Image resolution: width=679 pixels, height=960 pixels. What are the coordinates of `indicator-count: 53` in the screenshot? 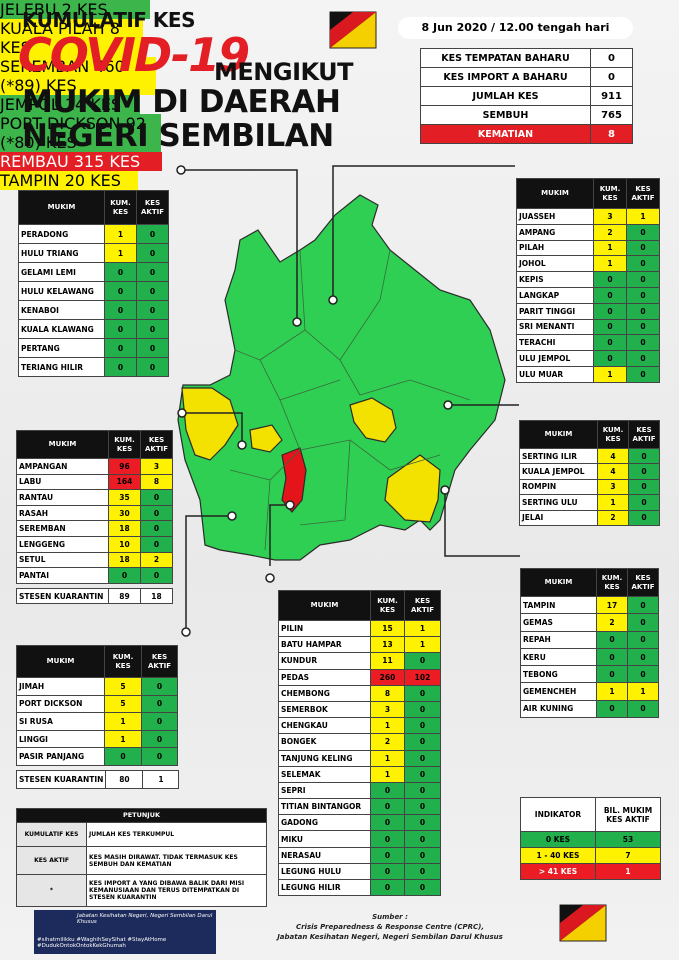 It's located at (628, 839).